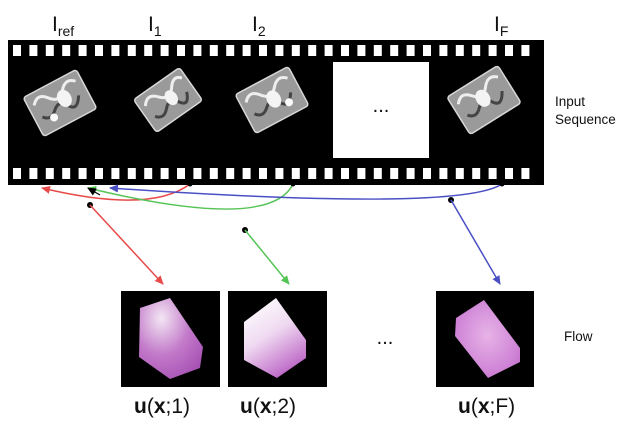 This screenshot has height=423, width=633. I want to click on frame-label-F: IF, so click(501, 26).